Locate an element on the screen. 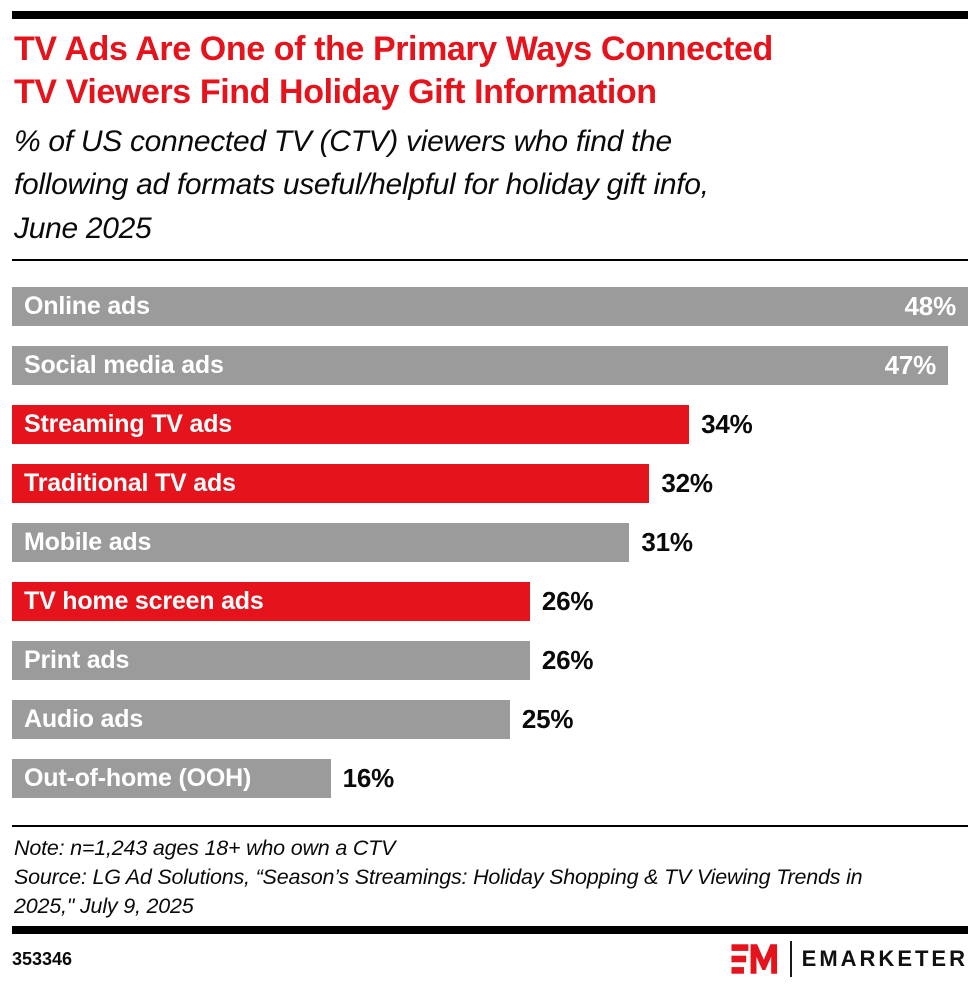 Image resolution: width=980 pixels, height=997 pixels. bar: Streaming TV ads is located at coordinates (351, 425).